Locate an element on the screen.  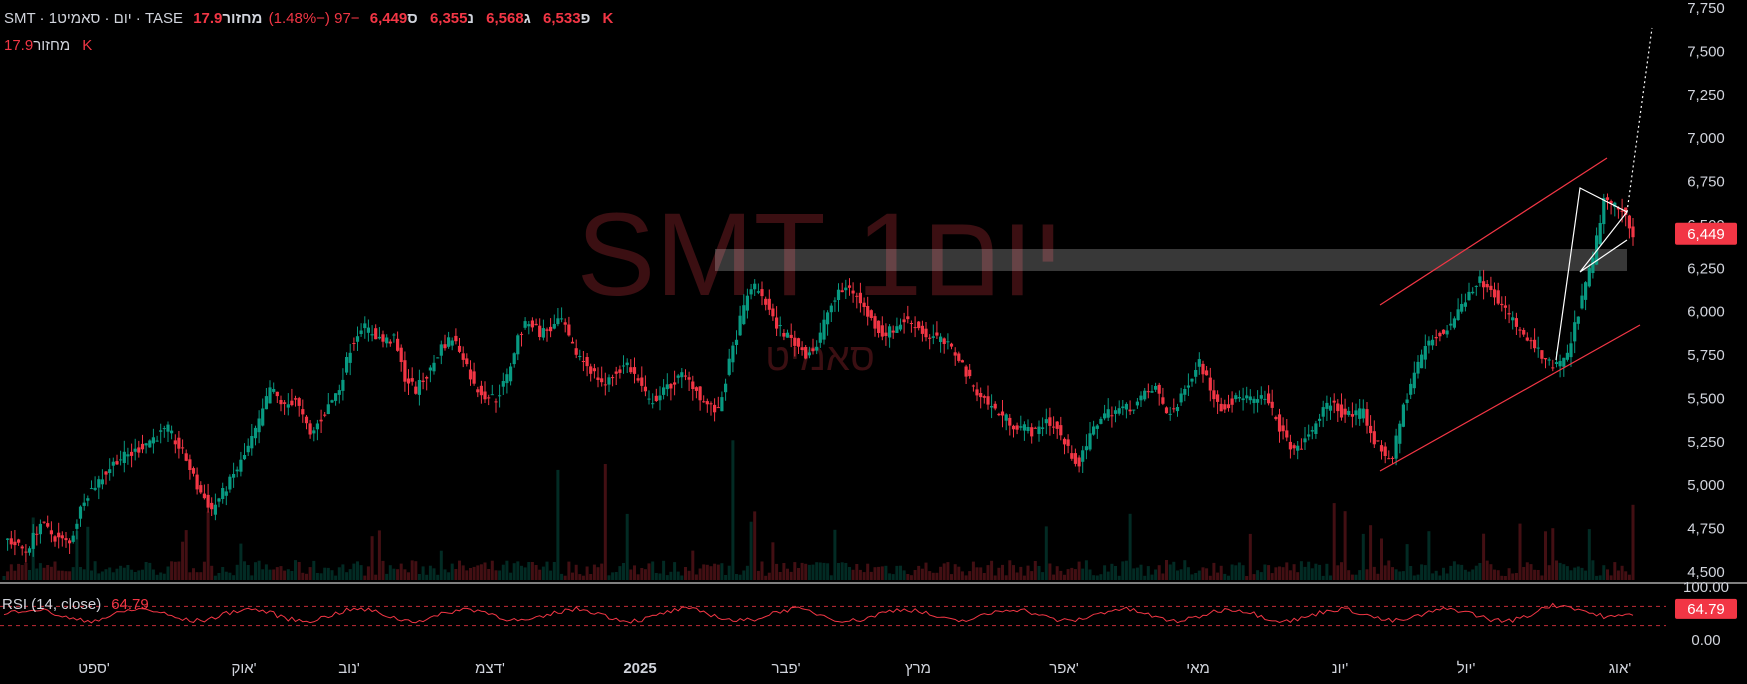
price-tick-label: 6,250 is located at coordinates (1706, 268).